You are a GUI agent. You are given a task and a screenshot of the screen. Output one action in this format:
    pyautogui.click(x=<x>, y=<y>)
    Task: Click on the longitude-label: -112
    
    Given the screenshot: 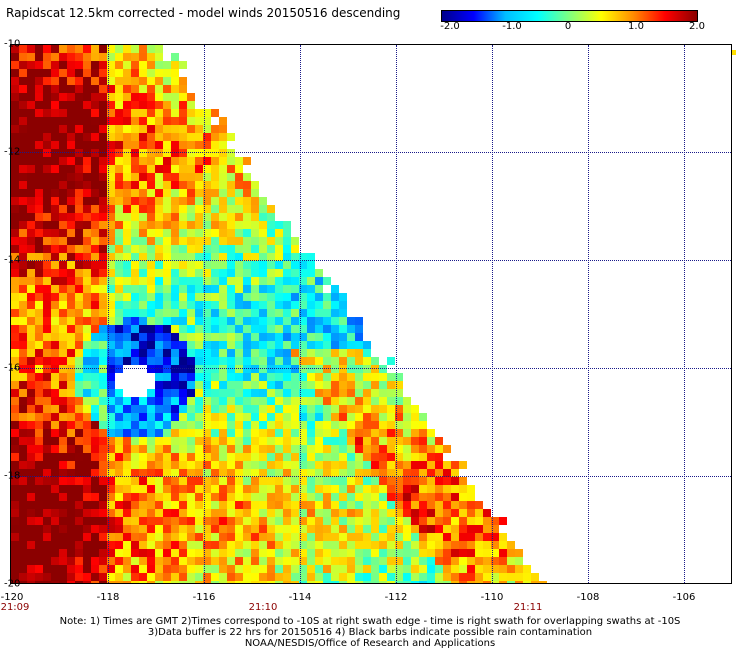 What is the action you would take?
    pyautogui.click(x=396, y=597)
    